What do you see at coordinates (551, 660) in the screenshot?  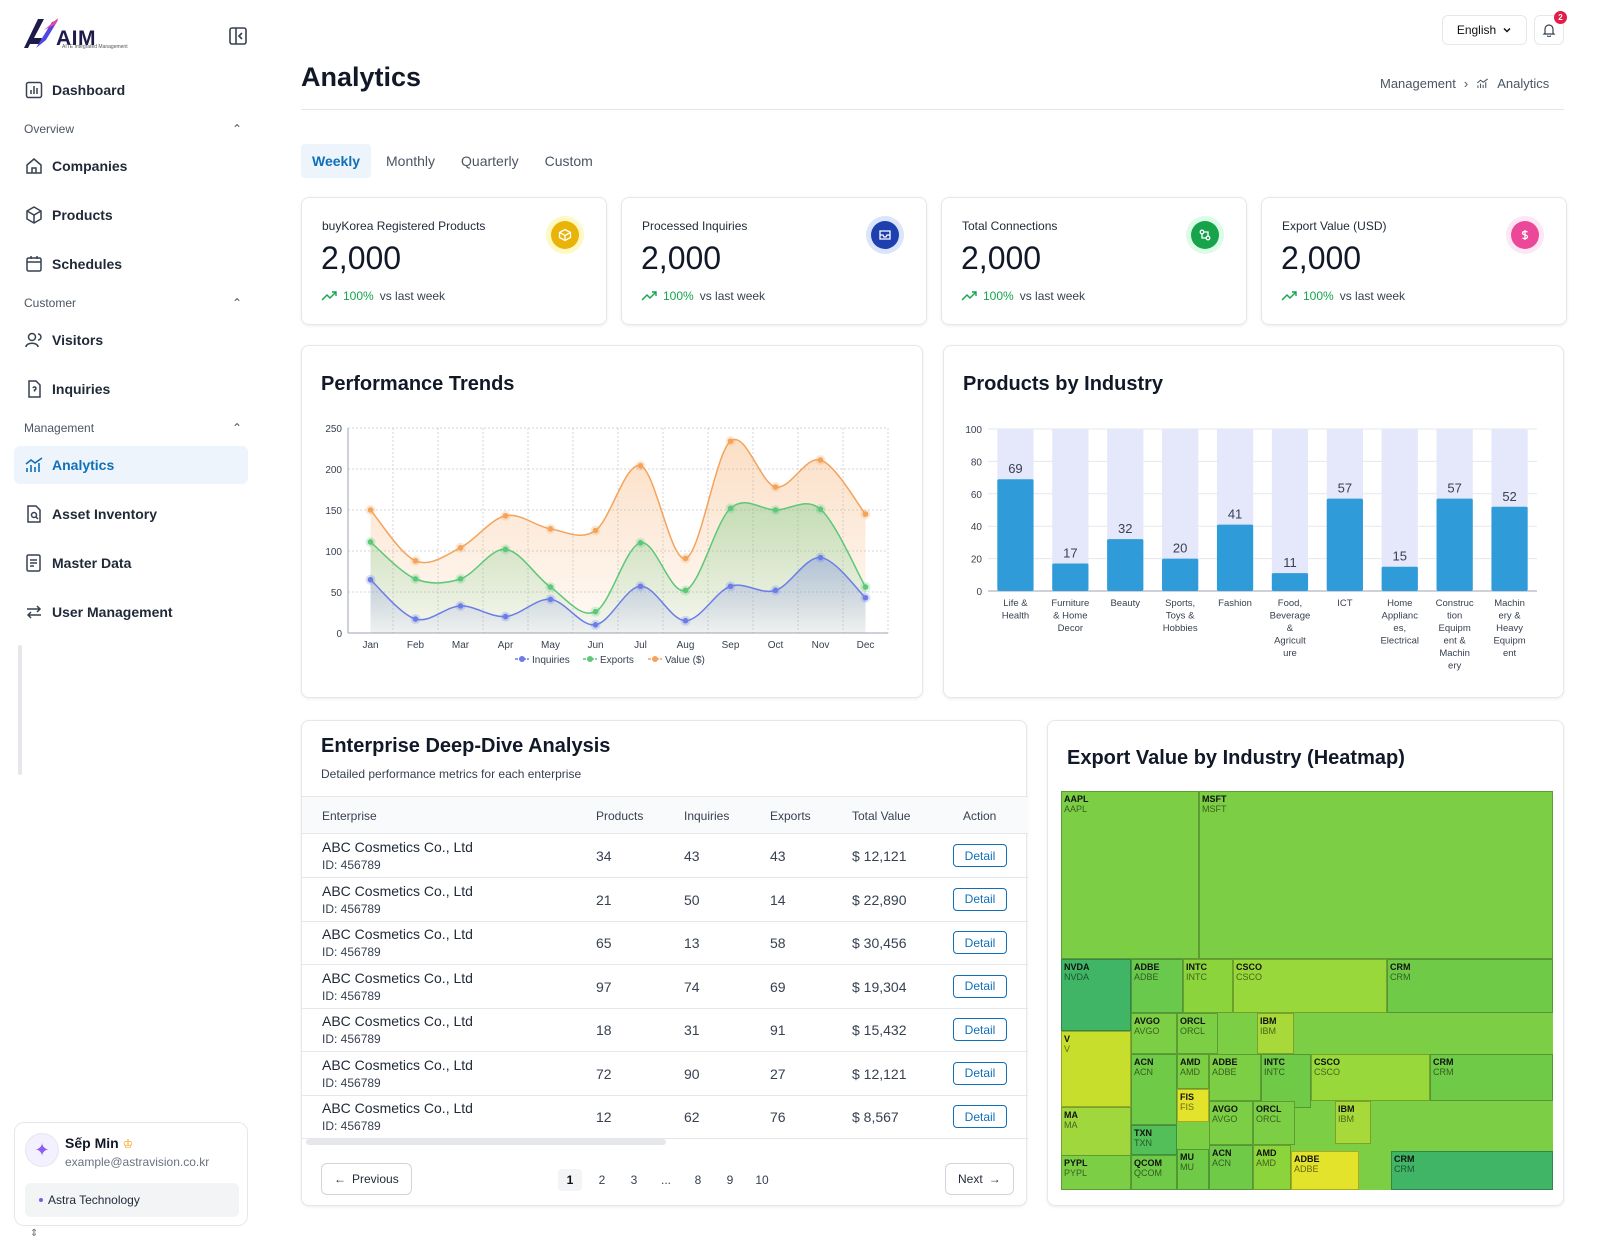 I see `legend-label: Inquiries` at bounding box center [551, 660].